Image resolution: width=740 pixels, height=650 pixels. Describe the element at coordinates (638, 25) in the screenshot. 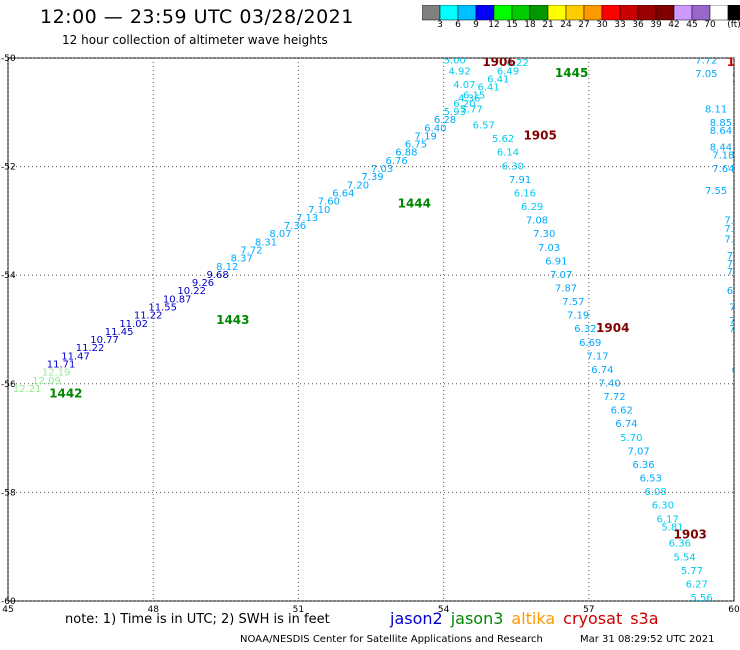

I see `color-scale-tick: 36` at that location.